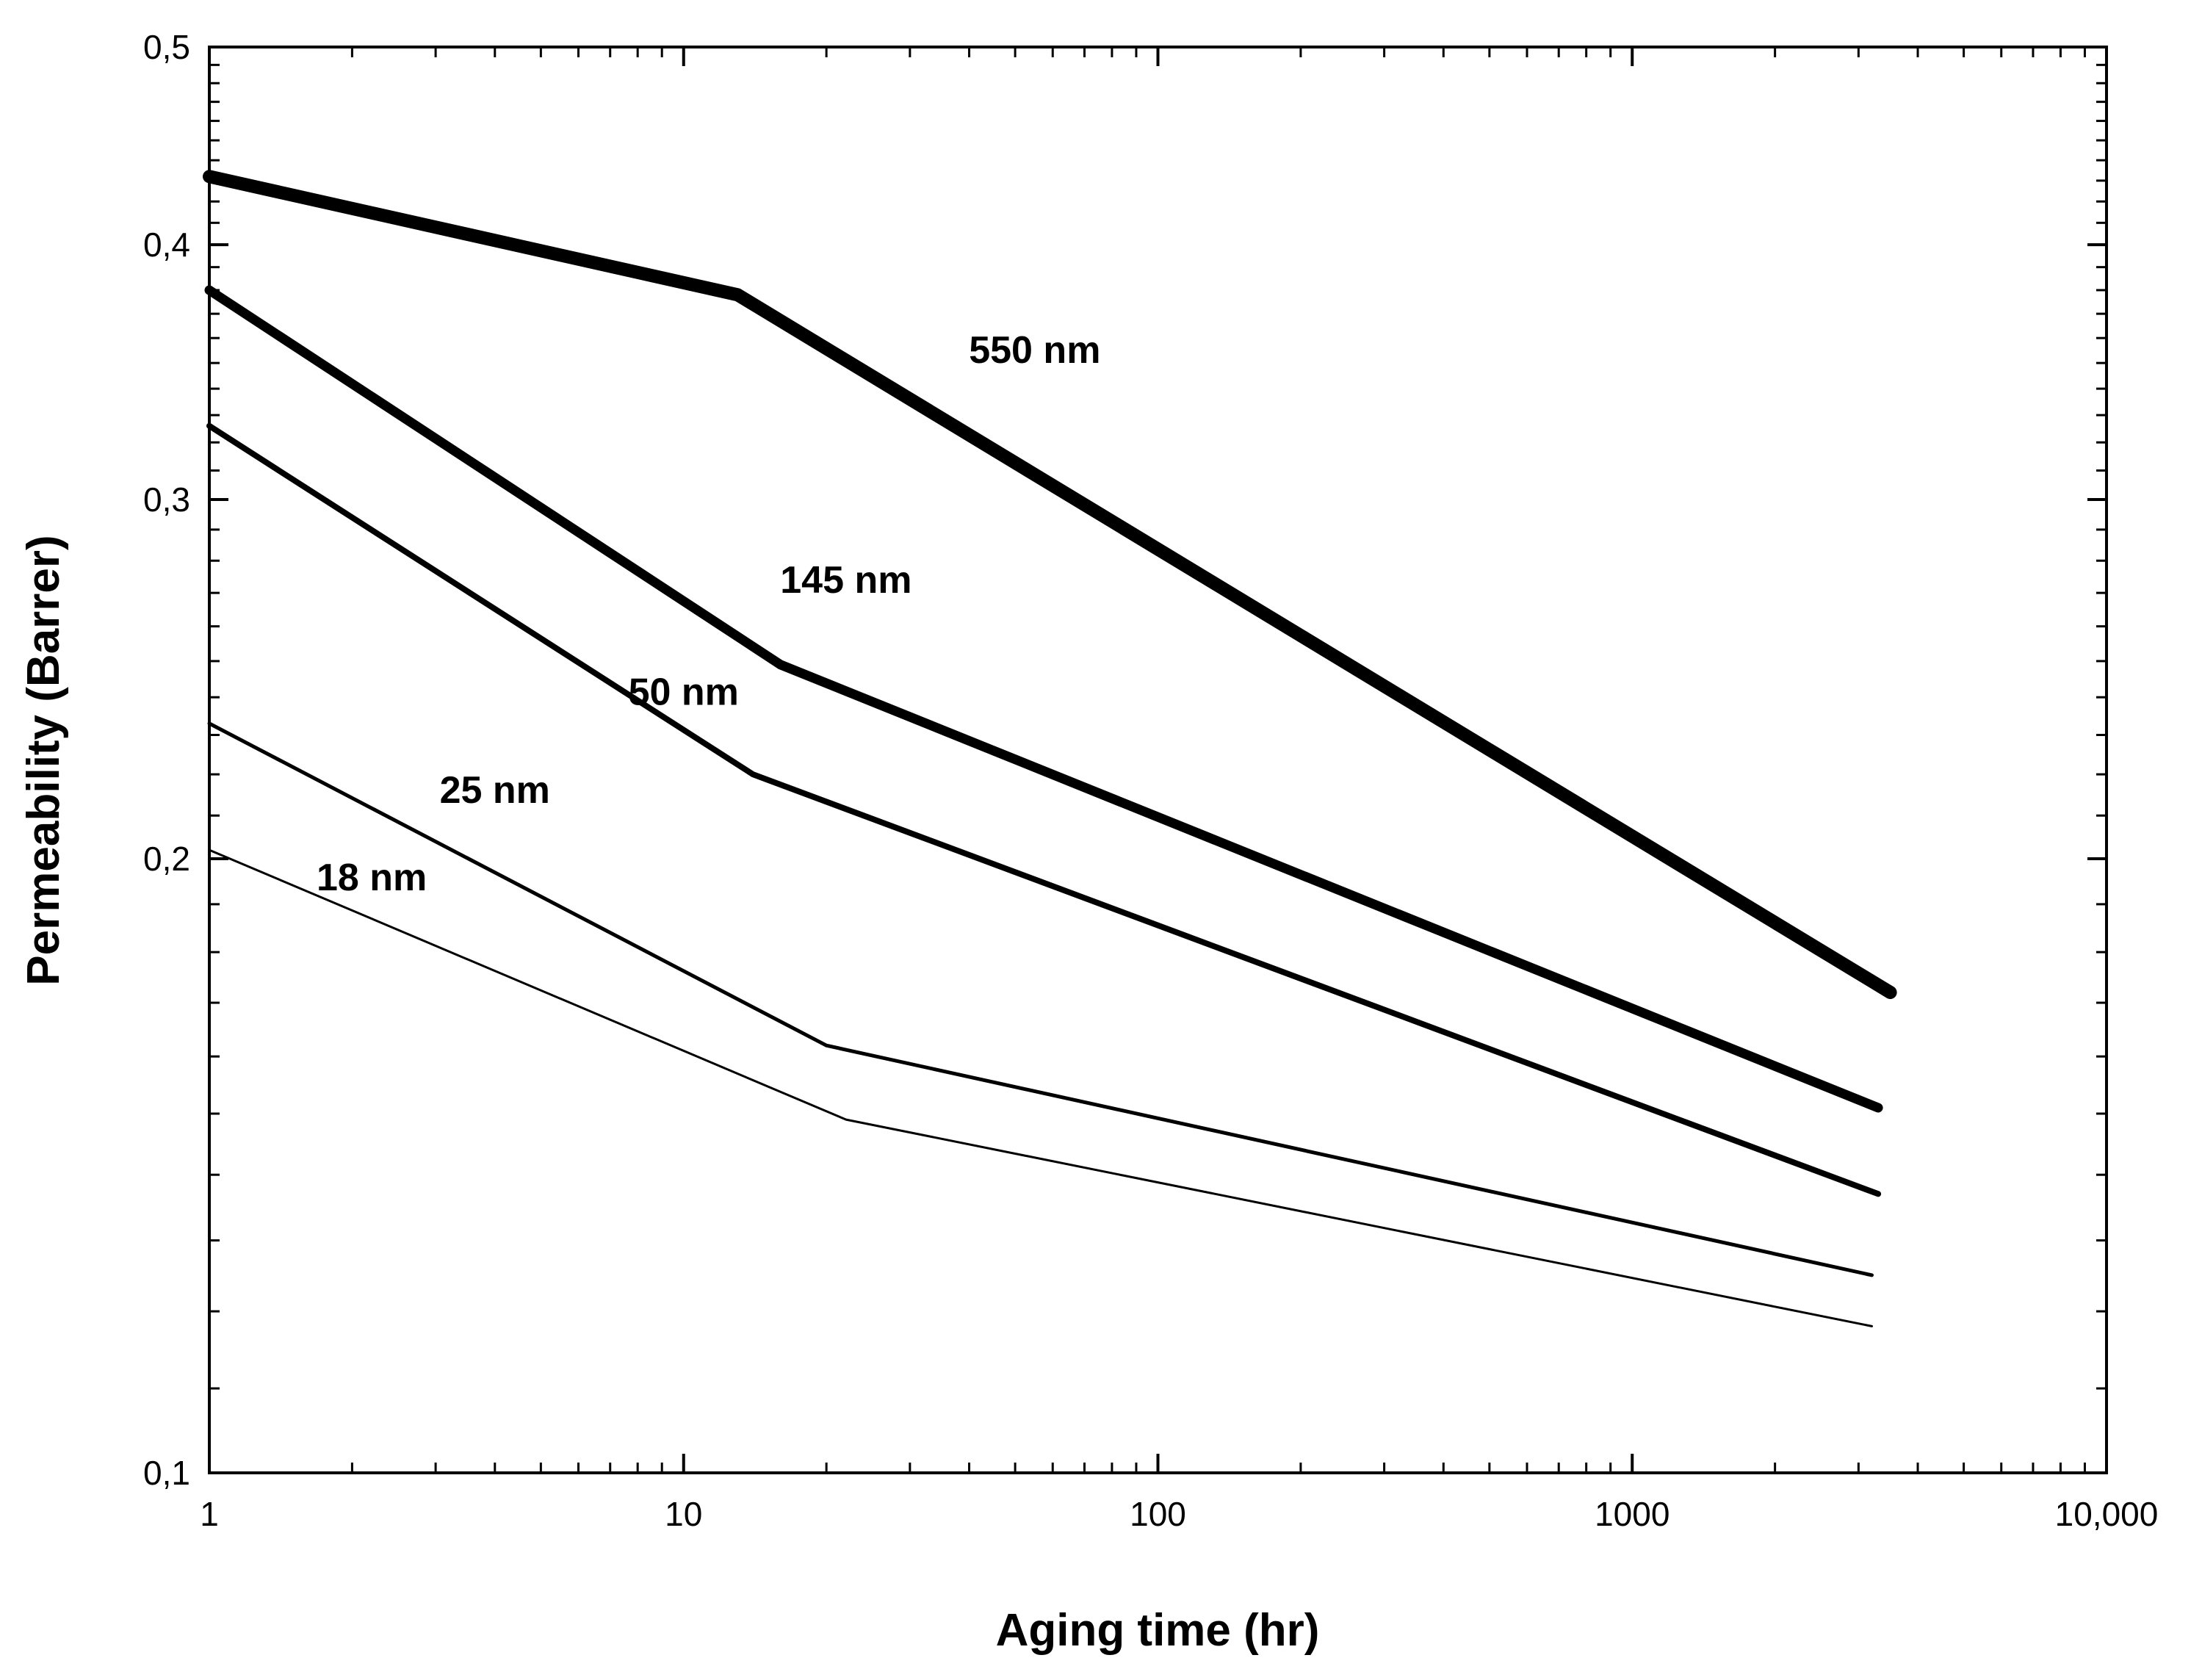 The image size is (2202, 1680). I want to click on y-tick-label: 0,3, so click(166, 499).